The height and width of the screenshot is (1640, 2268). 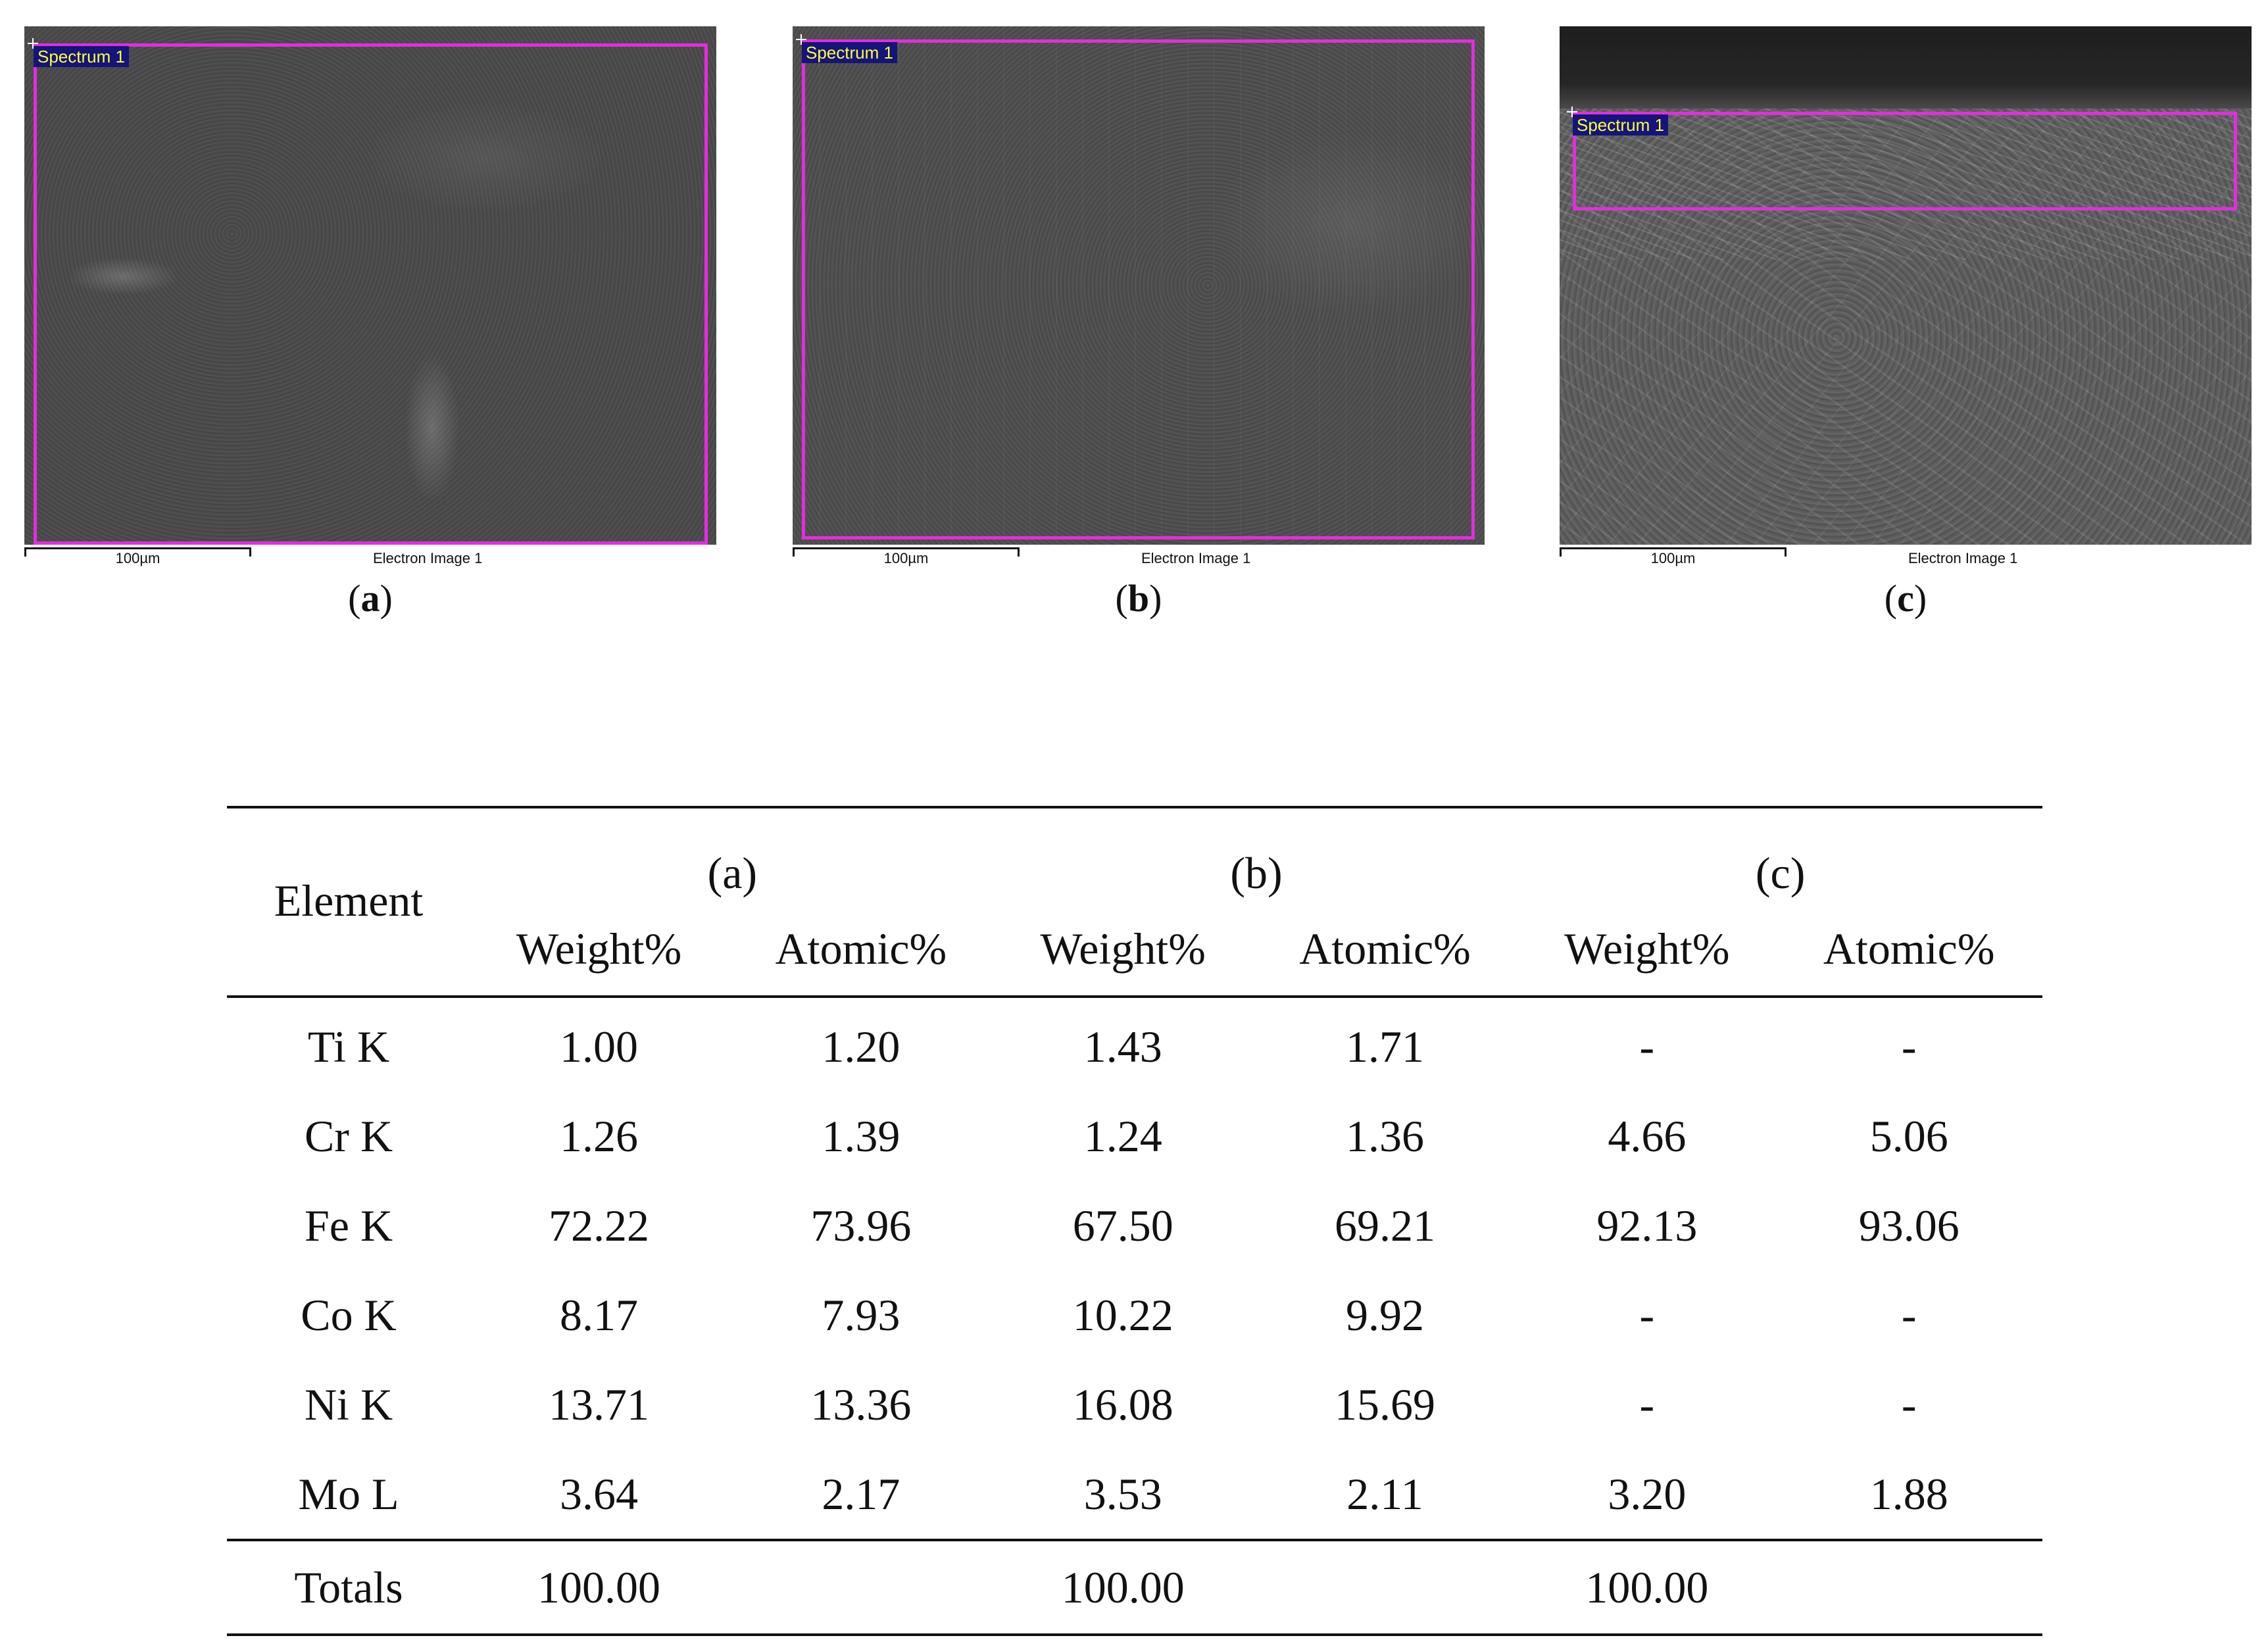 I want to click on panel-caption: (b), so click(x=1138, y=598).